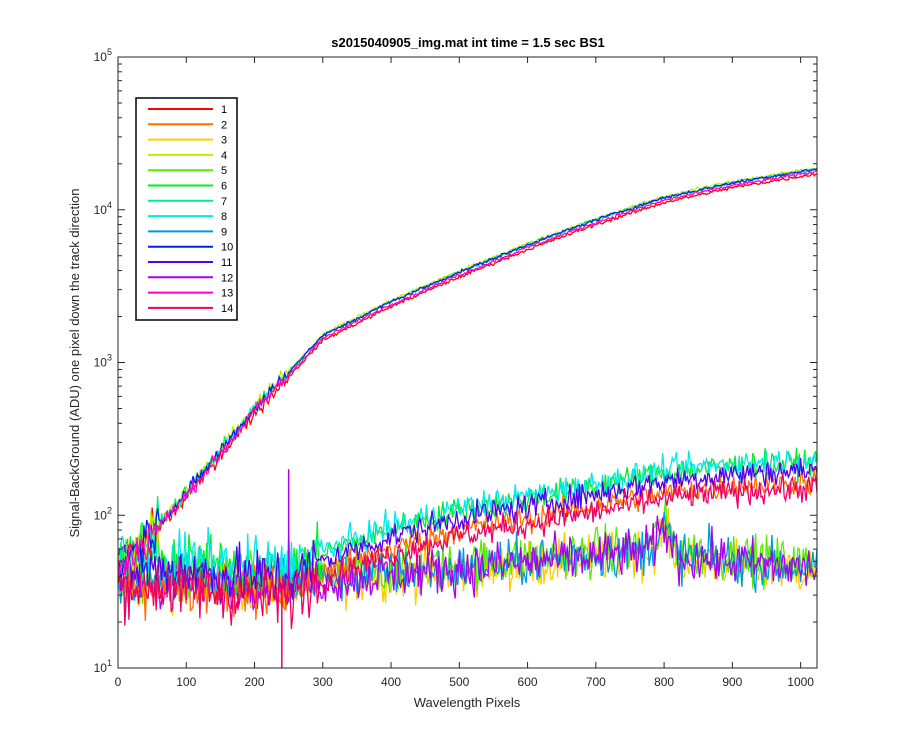  Describe the element at coordinates (224, 156) in the screenshot. I see `legend-label-4: 4` at that location.